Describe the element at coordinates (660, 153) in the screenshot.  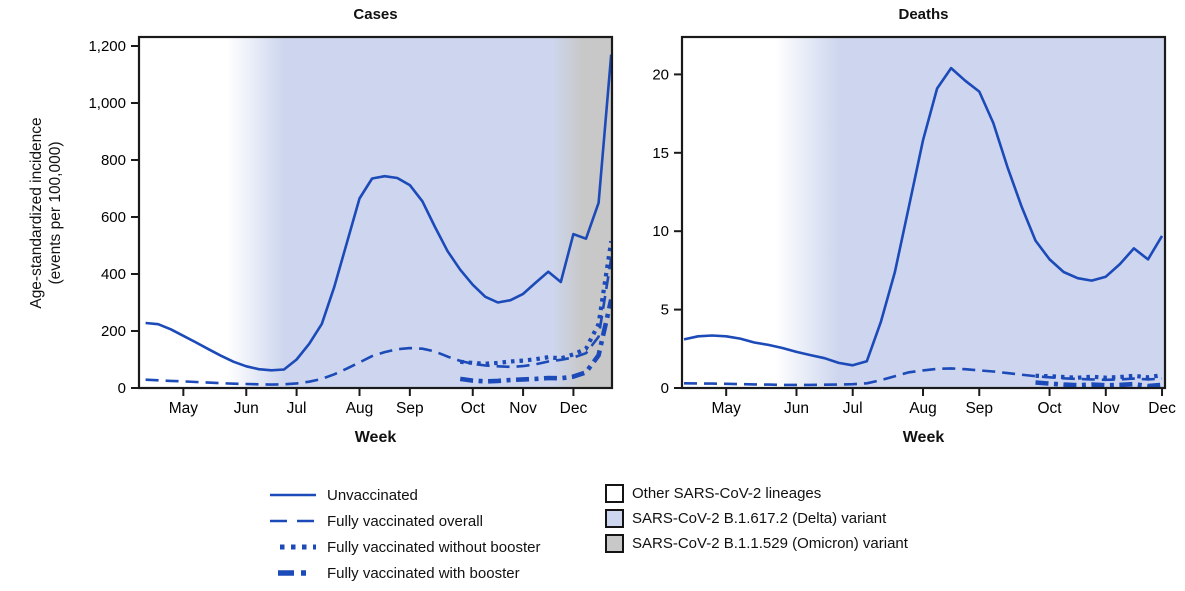
I see `deaths-y-tick-label: 15` at that location.